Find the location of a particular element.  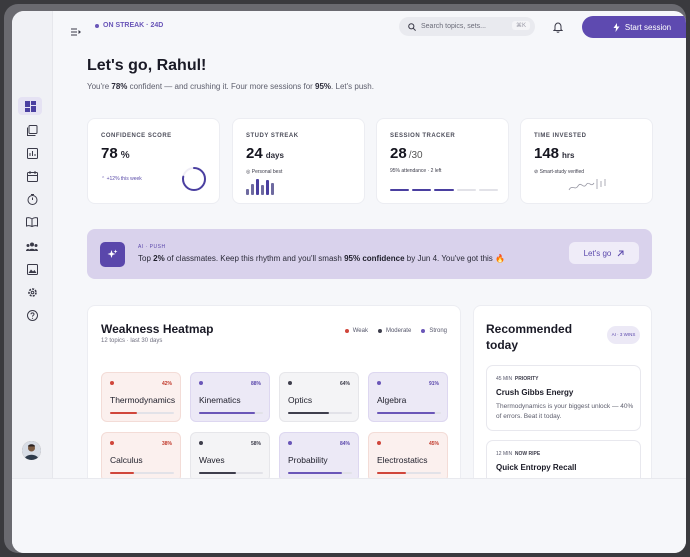

heatmap-tile: 45% Electrostatics is located at coordinates (408, 457).